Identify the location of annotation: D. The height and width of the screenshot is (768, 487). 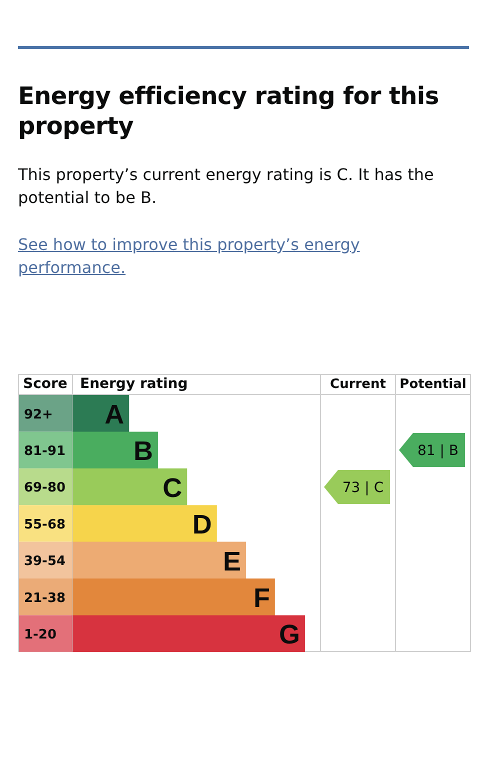
(202, 525).